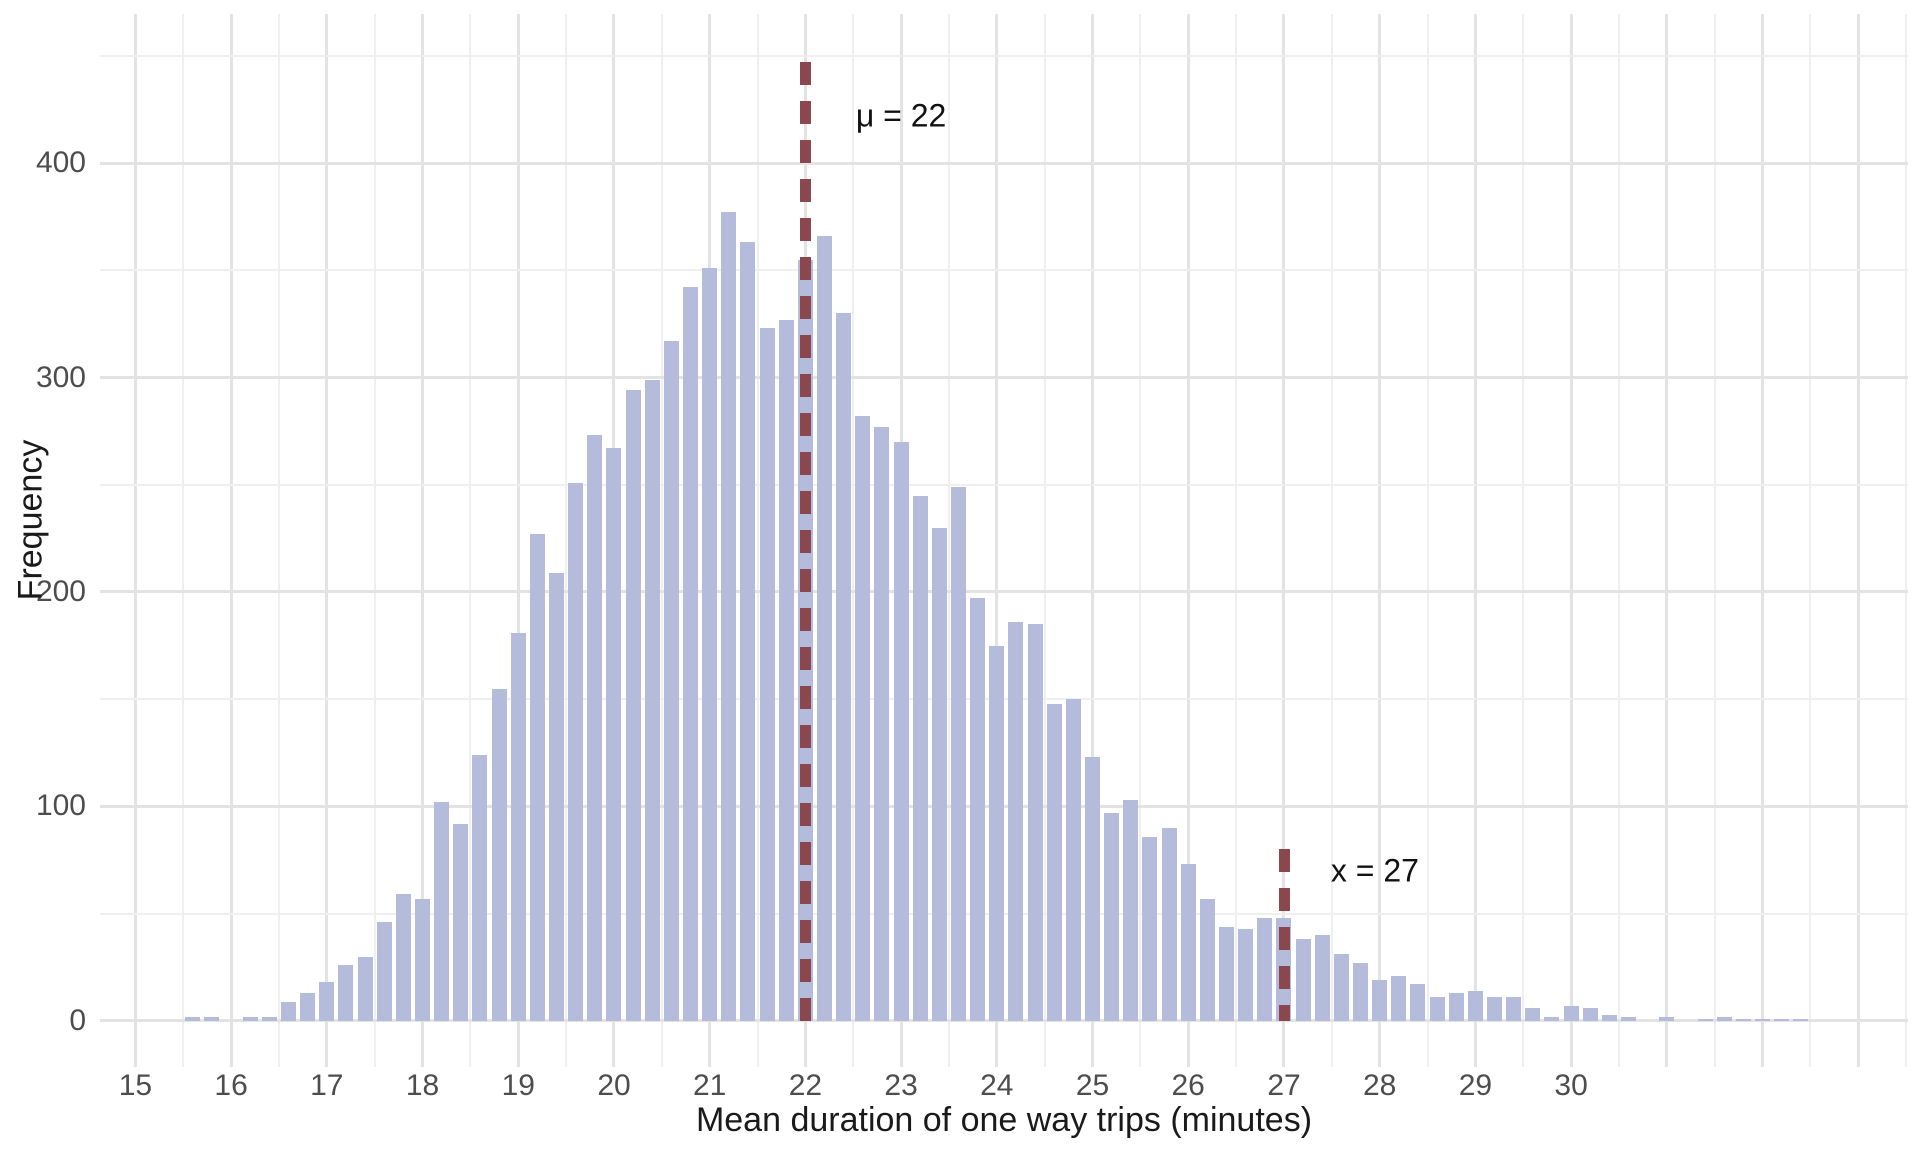 This screenshot has height=1152, width=1920. What do you see at coordinates (1092, 1085) in the screenshot?
I see `x-axis-tick-label: 25` at bounding box center [1092, 1085].